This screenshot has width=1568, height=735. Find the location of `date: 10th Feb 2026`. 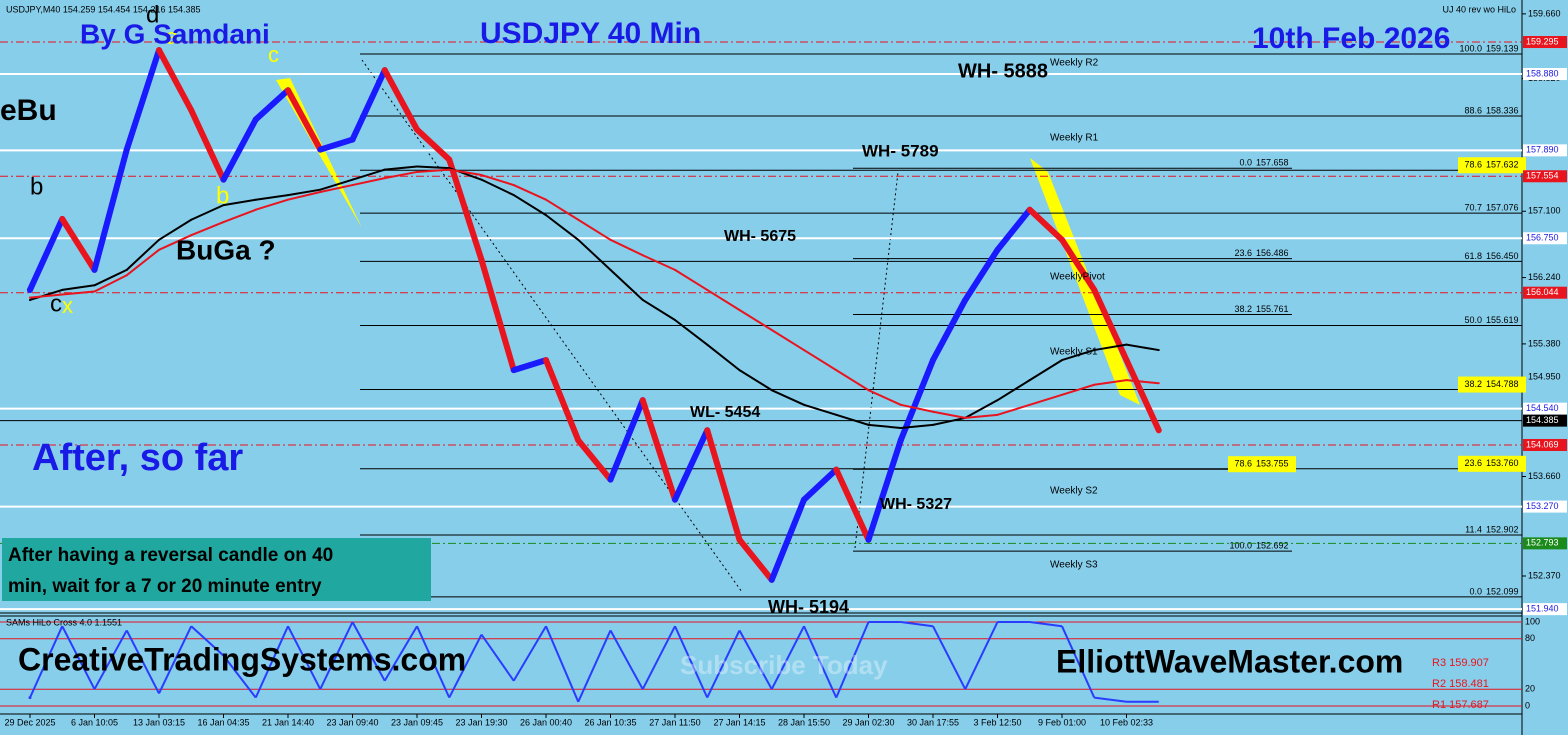

date: 10th Feb 2026 is located at coordinates (1351, 38).